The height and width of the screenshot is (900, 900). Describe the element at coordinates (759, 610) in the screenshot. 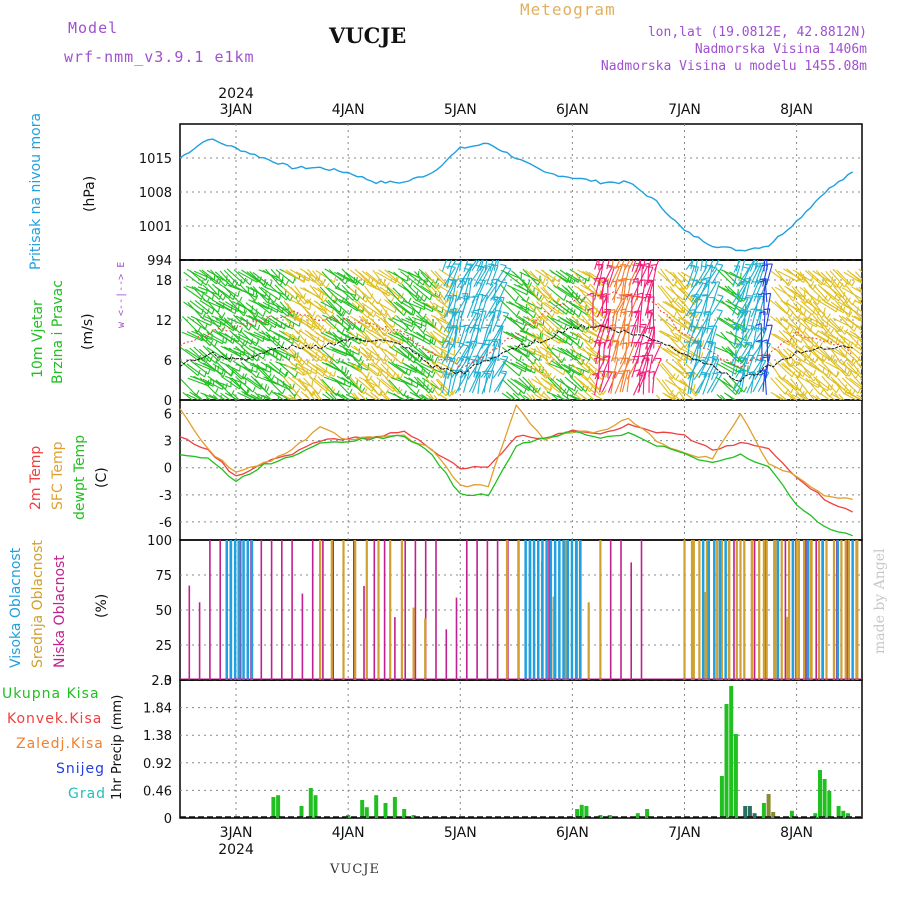

I see `cloud-mid-bar` at that location.